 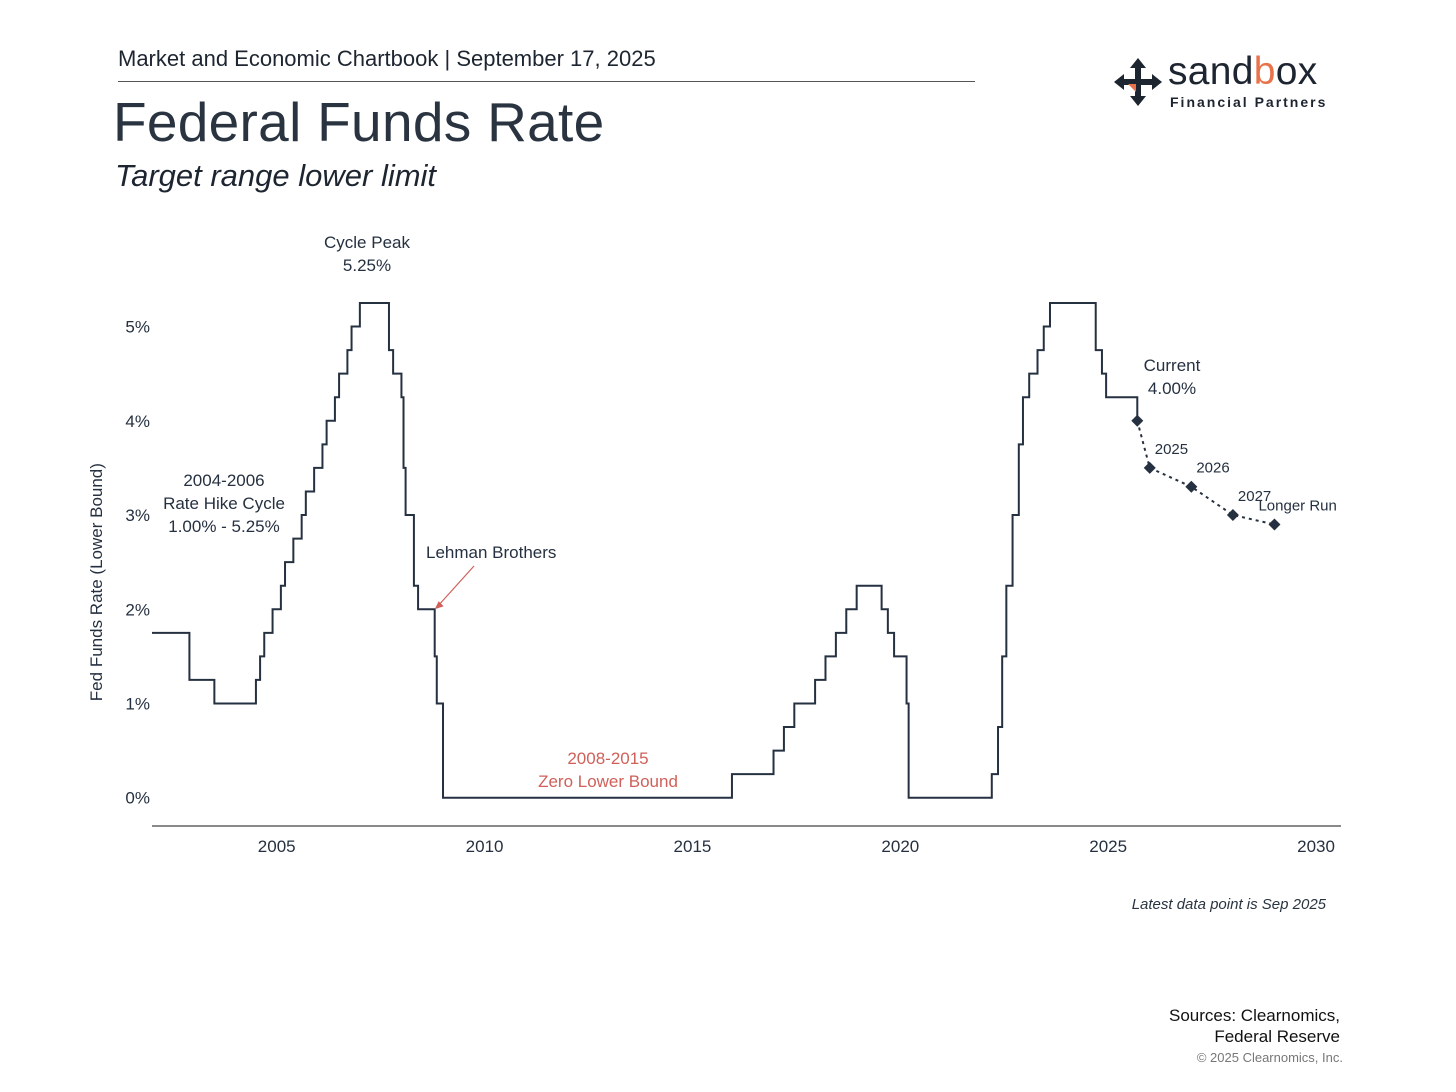 I want to click on y-tick-label: 3%, so click(x=137, y=515).